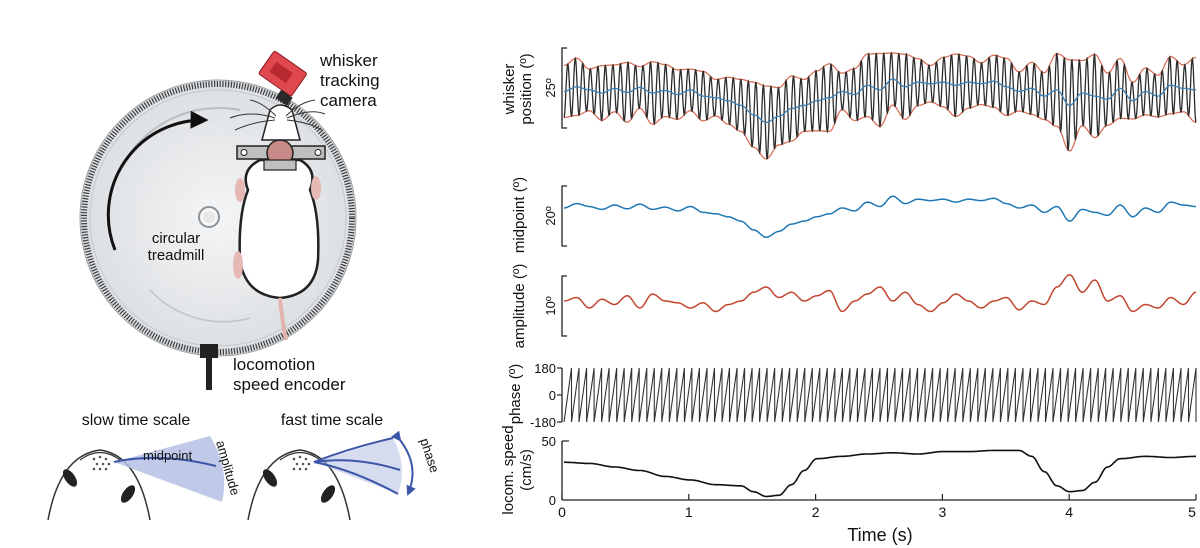 Image resolution: width=1200 pixels, height=548 pixels. I want to click on speed-tick-label-0: 0, so click(552, 500).